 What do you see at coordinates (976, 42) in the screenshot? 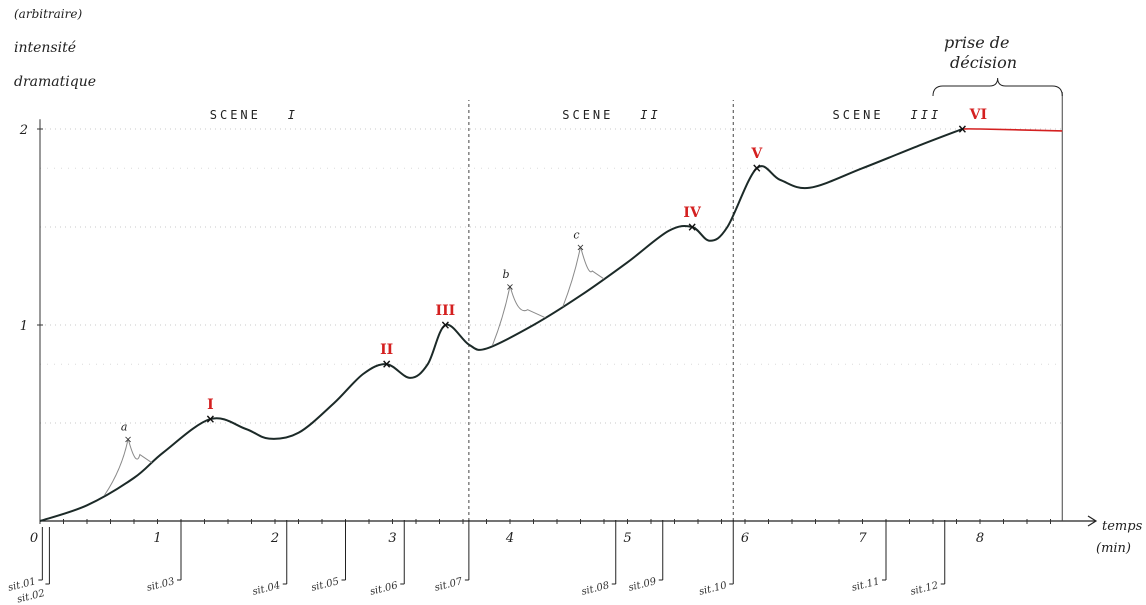
I see `decision-label-line-1: prise de` at bounding box center [976, 42].